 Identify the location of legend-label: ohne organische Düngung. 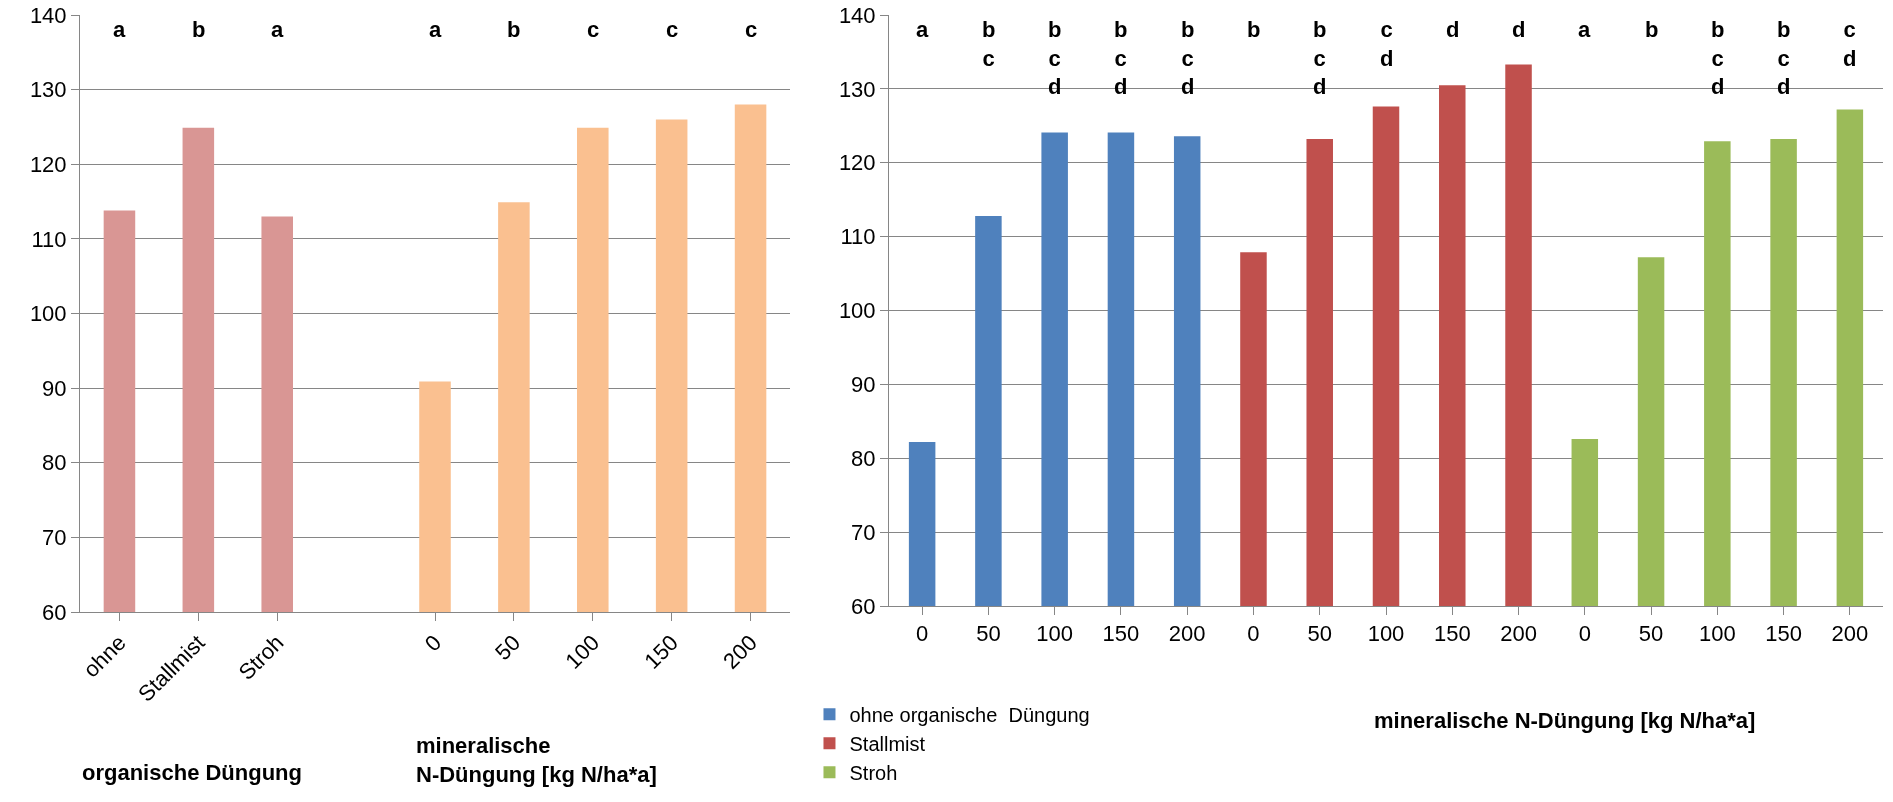
(969, 714).